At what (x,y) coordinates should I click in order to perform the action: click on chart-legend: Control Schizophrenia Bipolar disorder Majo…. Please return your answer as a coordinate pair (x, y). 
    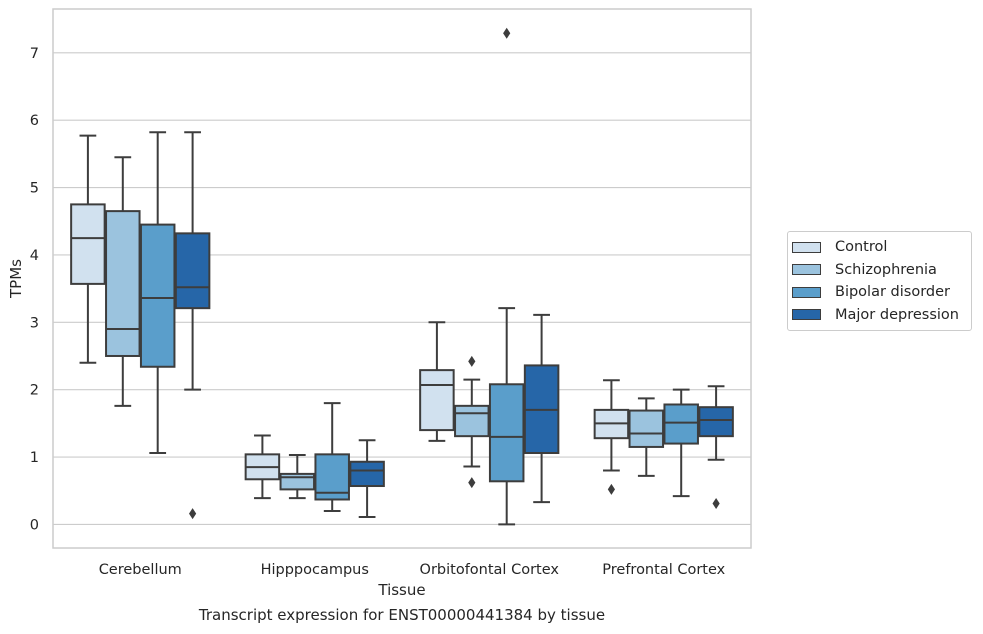
    Looking at the image, I should click on (879, 281).